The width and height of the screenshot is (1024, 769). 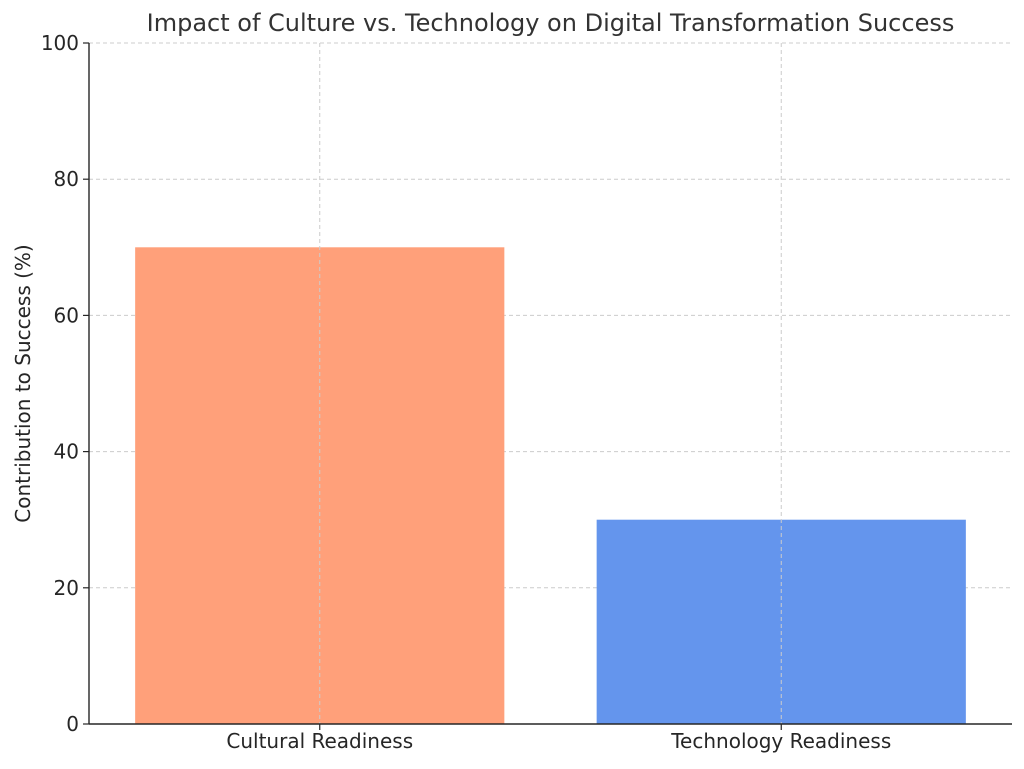 I want to click on y-tick-label: 40, so click(x=66, y=452).